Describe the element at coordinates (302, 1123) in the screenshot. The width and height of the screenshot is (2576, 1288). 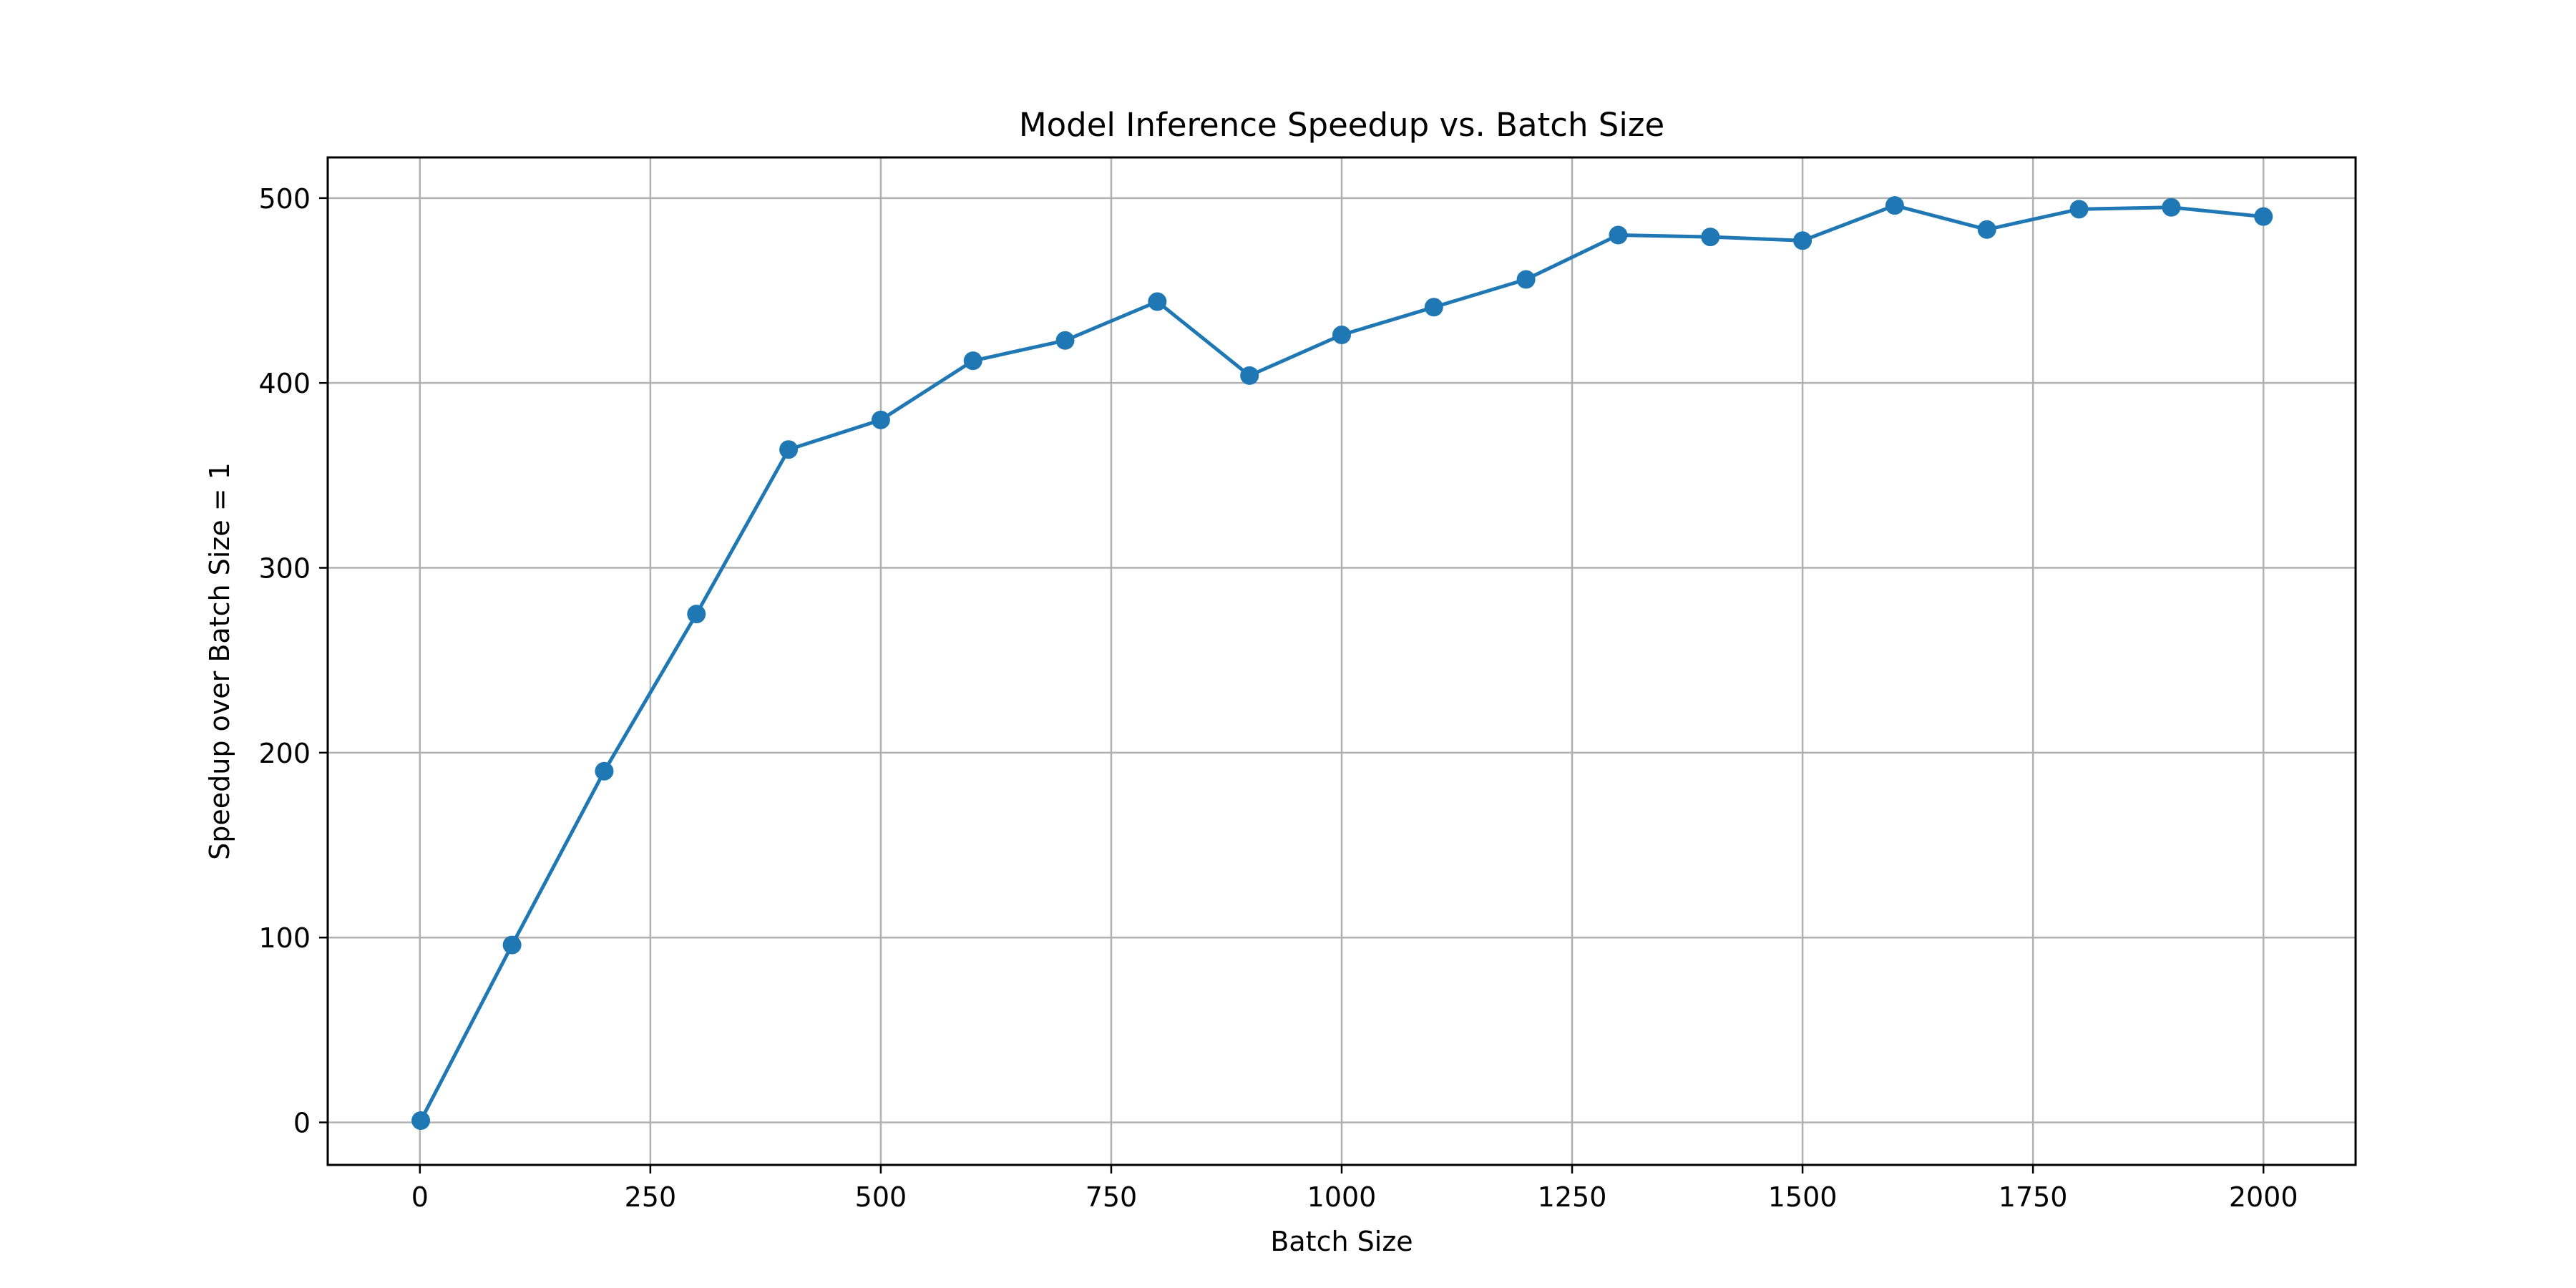
I see `y-tick-label: 0` at that location.